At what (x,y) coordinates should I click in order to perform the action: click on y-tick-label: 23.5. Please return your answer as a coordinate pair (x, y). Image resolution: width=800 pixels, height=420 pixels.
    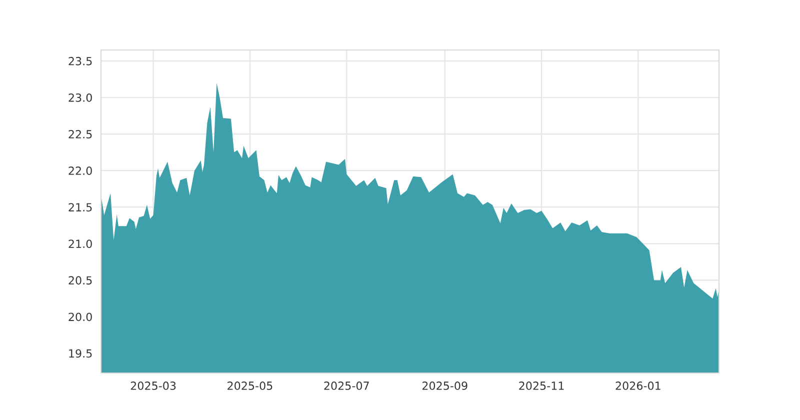
    Looking at the image, I should click on (80, 61).